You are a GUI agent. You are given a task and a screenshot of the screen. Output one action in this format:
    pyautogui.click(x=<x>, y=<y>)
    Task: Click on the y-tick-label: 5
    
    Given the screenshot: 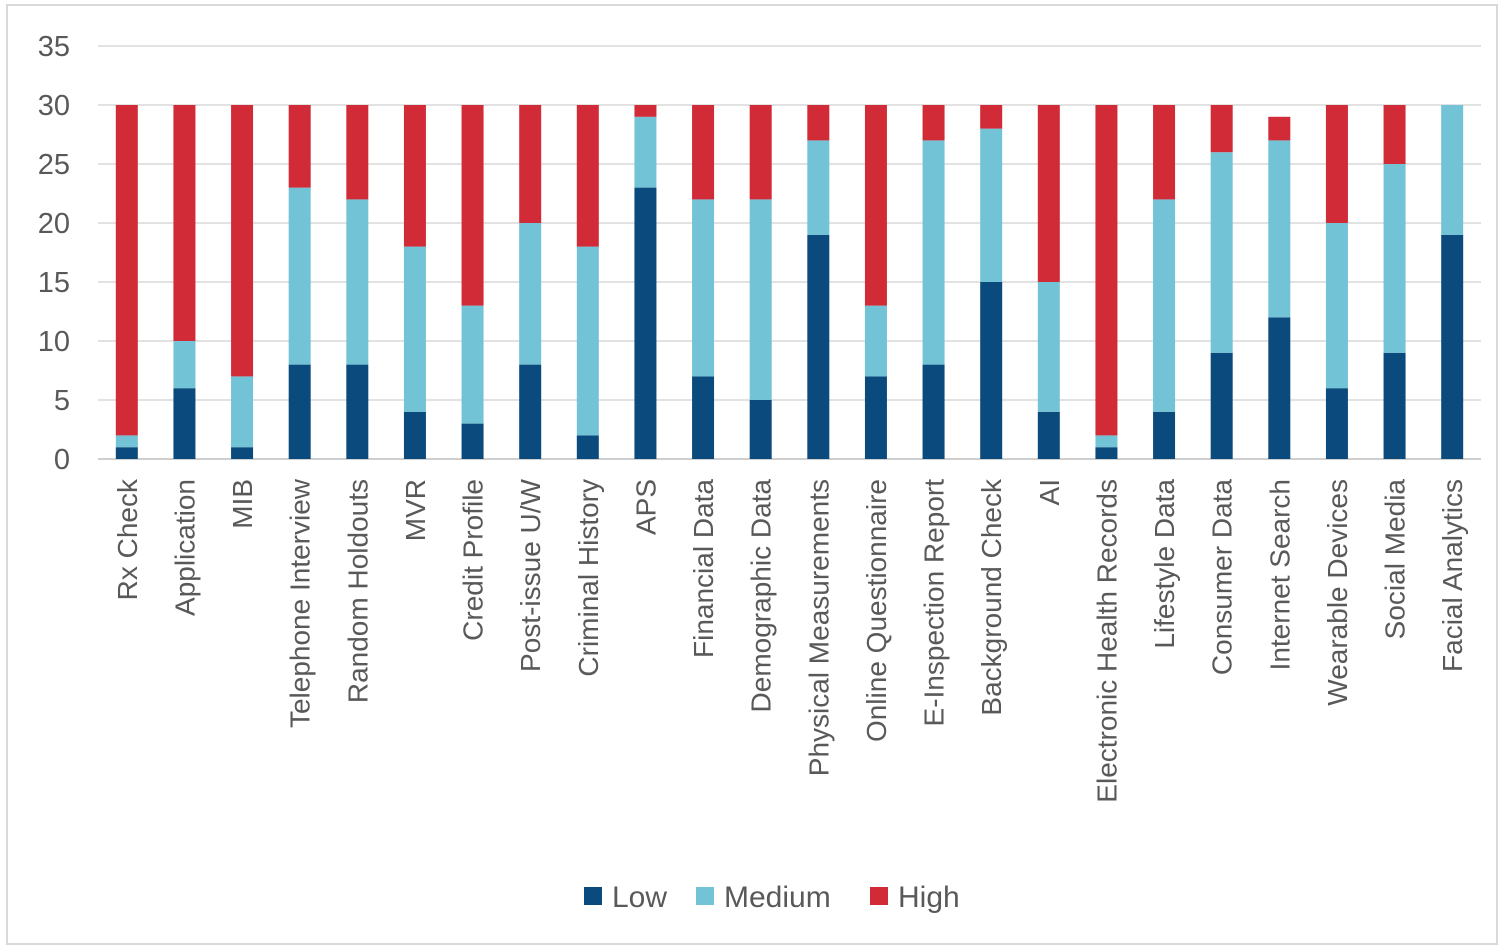 What is the action you would take?
    pyautogui.click(x=62, y=401)
    